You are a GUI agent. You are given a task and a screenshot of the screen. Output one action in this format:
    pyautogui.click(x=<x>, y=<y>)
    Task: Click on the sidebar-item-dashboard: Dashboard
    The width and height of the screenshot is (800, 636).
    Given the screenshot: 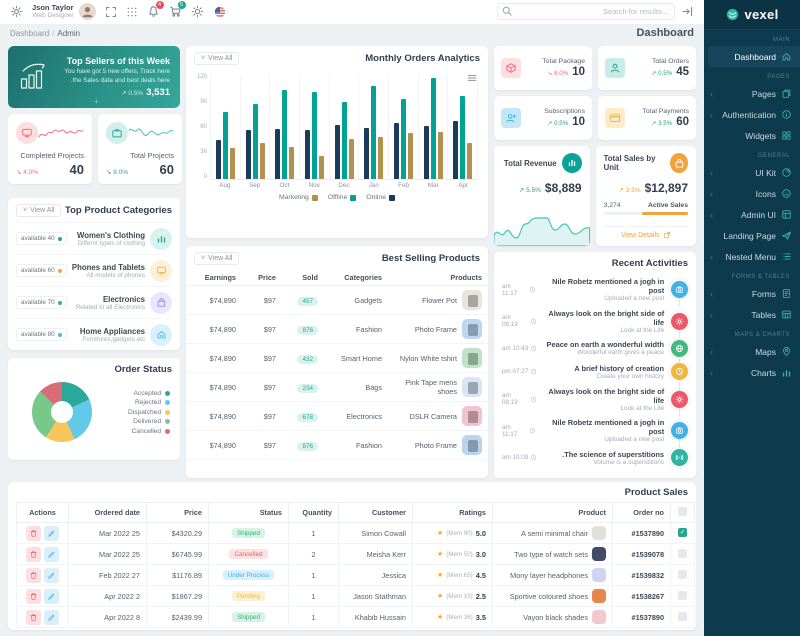 What is the action you would take?
    pyautogui.click(x=754, y=56)
    